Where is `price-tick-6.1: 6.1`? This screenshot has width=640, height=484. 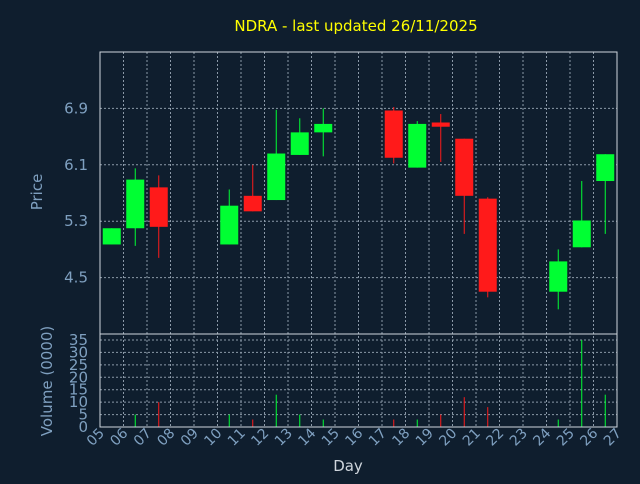 price-tick-6.1: 6.1 is located at coordinates (76, 165).